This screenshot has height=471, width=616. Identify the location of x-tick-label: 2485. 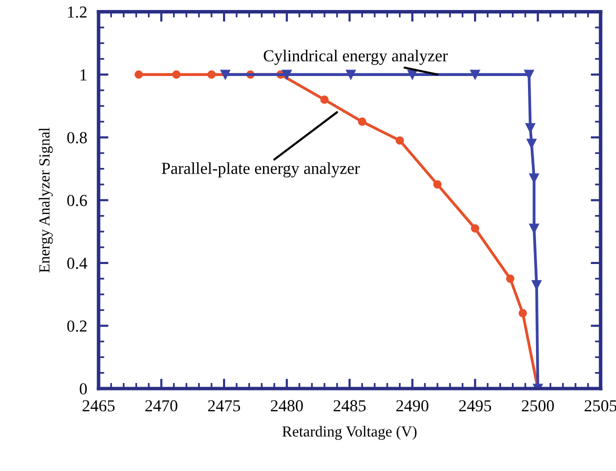
(350, 406).